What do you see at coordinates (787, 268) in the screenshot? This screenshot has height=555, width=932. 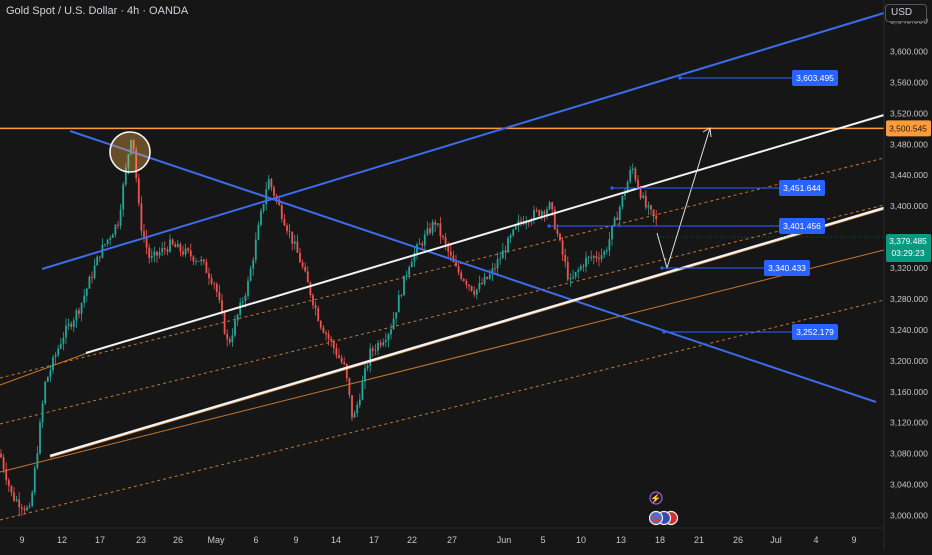 I see `level-label-box` at bounding box center [787, 268].